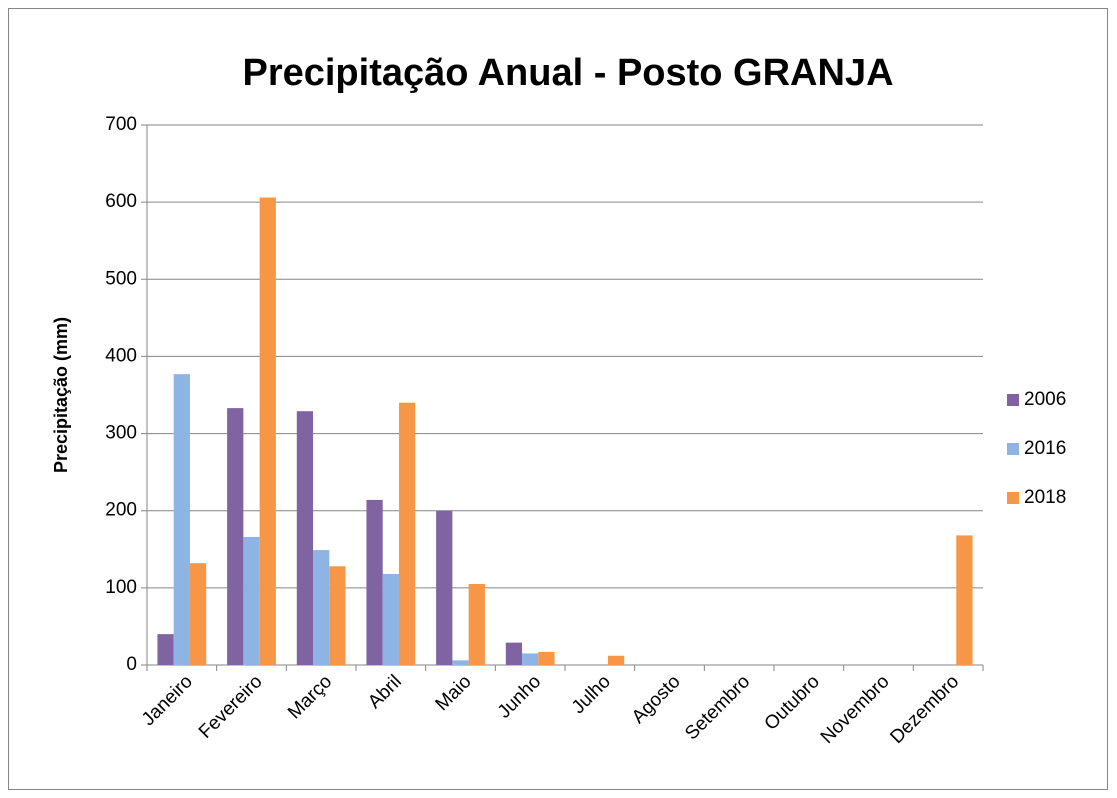  I want to click on legend-label: 2006, so click(1045, 399).